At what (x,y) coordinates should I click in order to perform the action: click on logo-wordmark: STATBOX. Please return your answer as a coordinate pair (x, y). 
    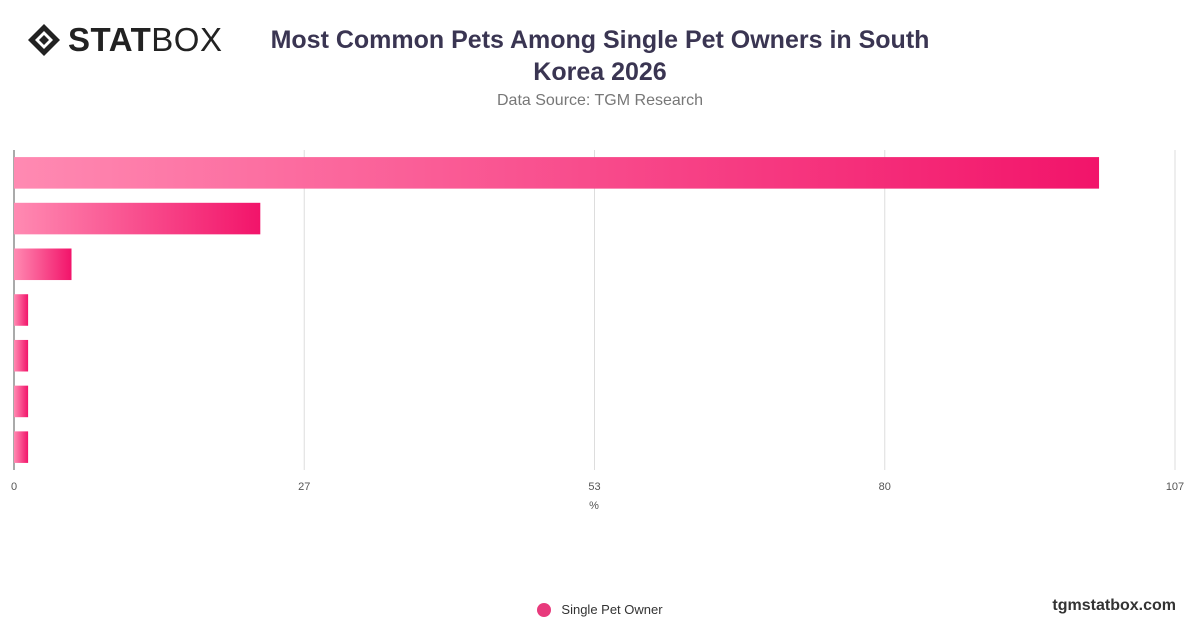
    Looking at the image, I should click on (145, 40).